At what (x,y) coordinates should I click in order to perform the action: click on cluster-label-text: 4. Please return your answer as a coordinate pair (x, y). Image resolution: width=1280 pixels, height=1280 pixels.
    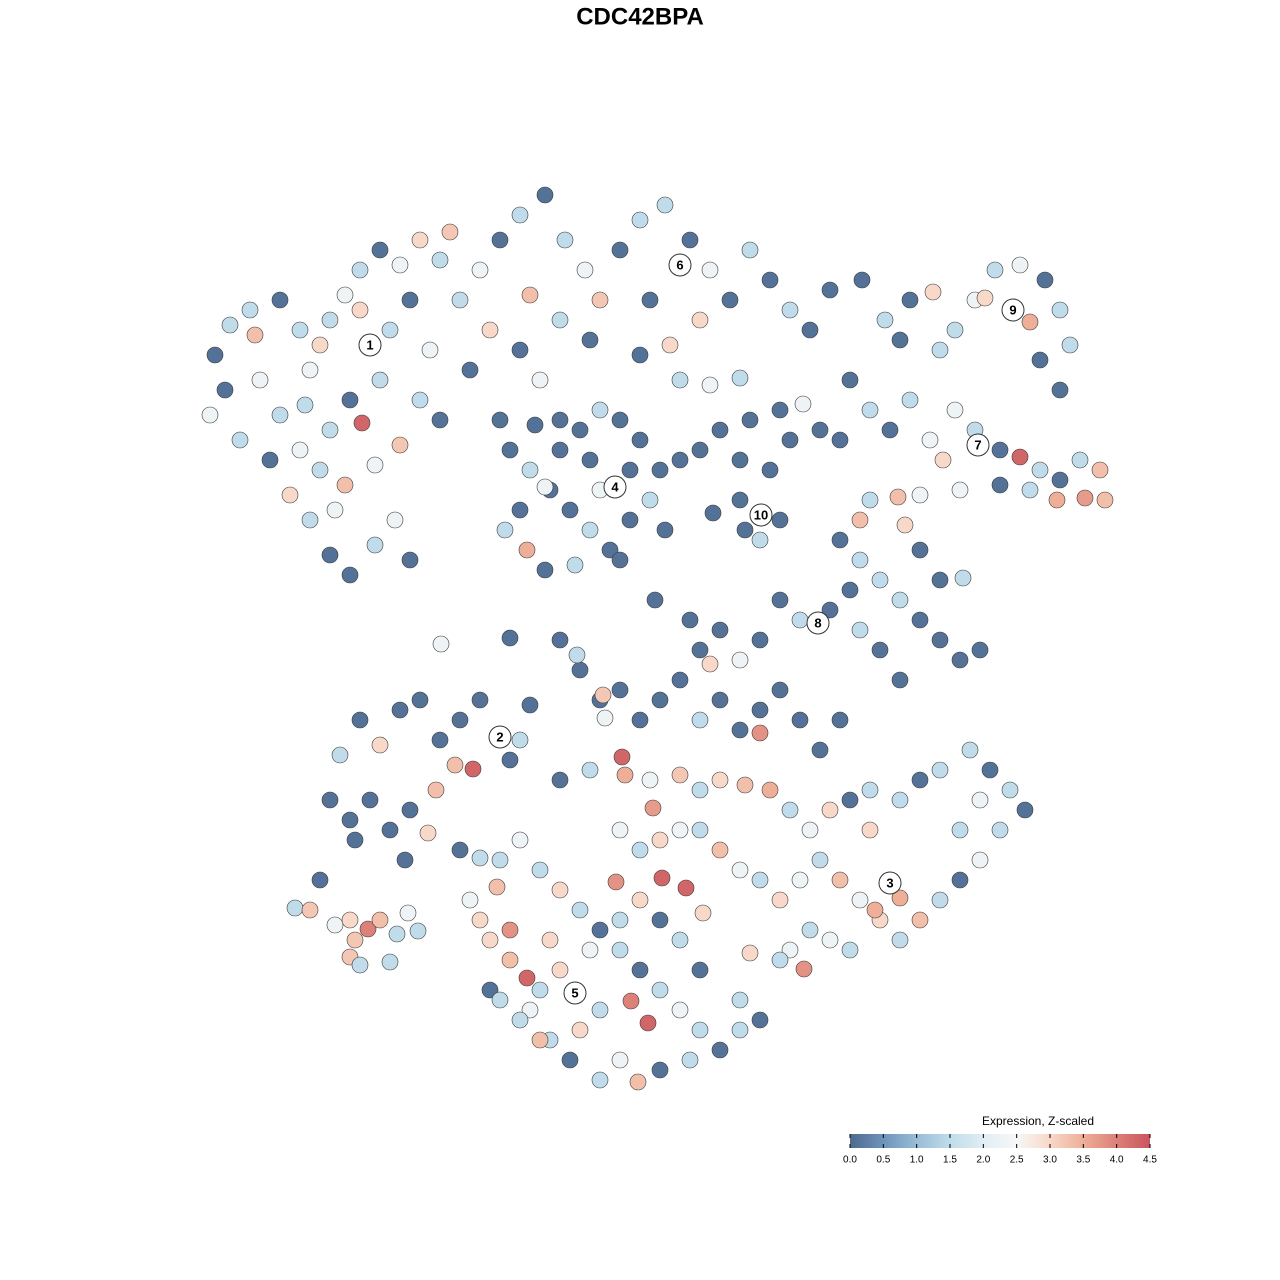
    Looking at the image, I should click on (615, 486).